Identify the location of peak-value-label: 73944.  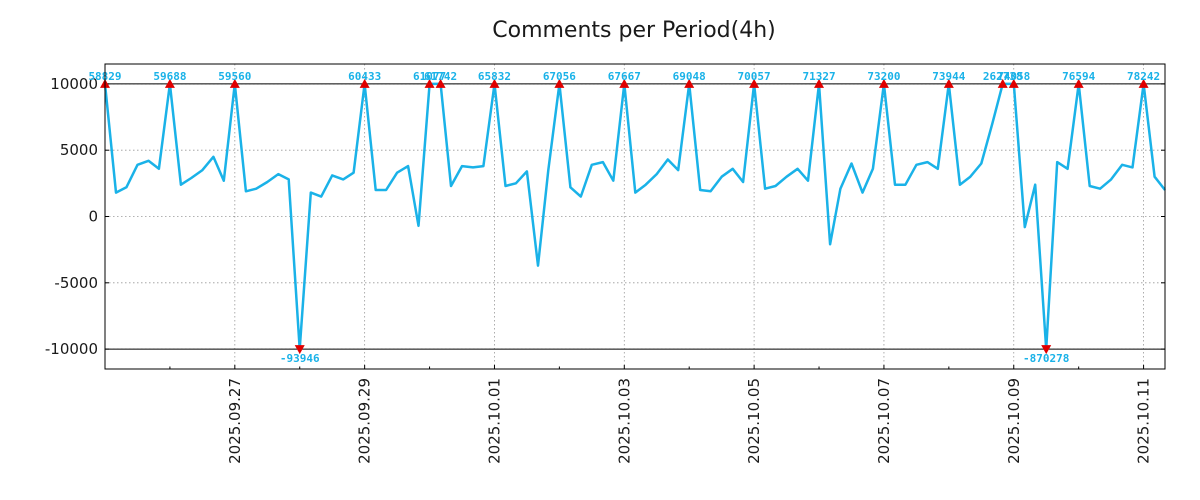
(948, 76).